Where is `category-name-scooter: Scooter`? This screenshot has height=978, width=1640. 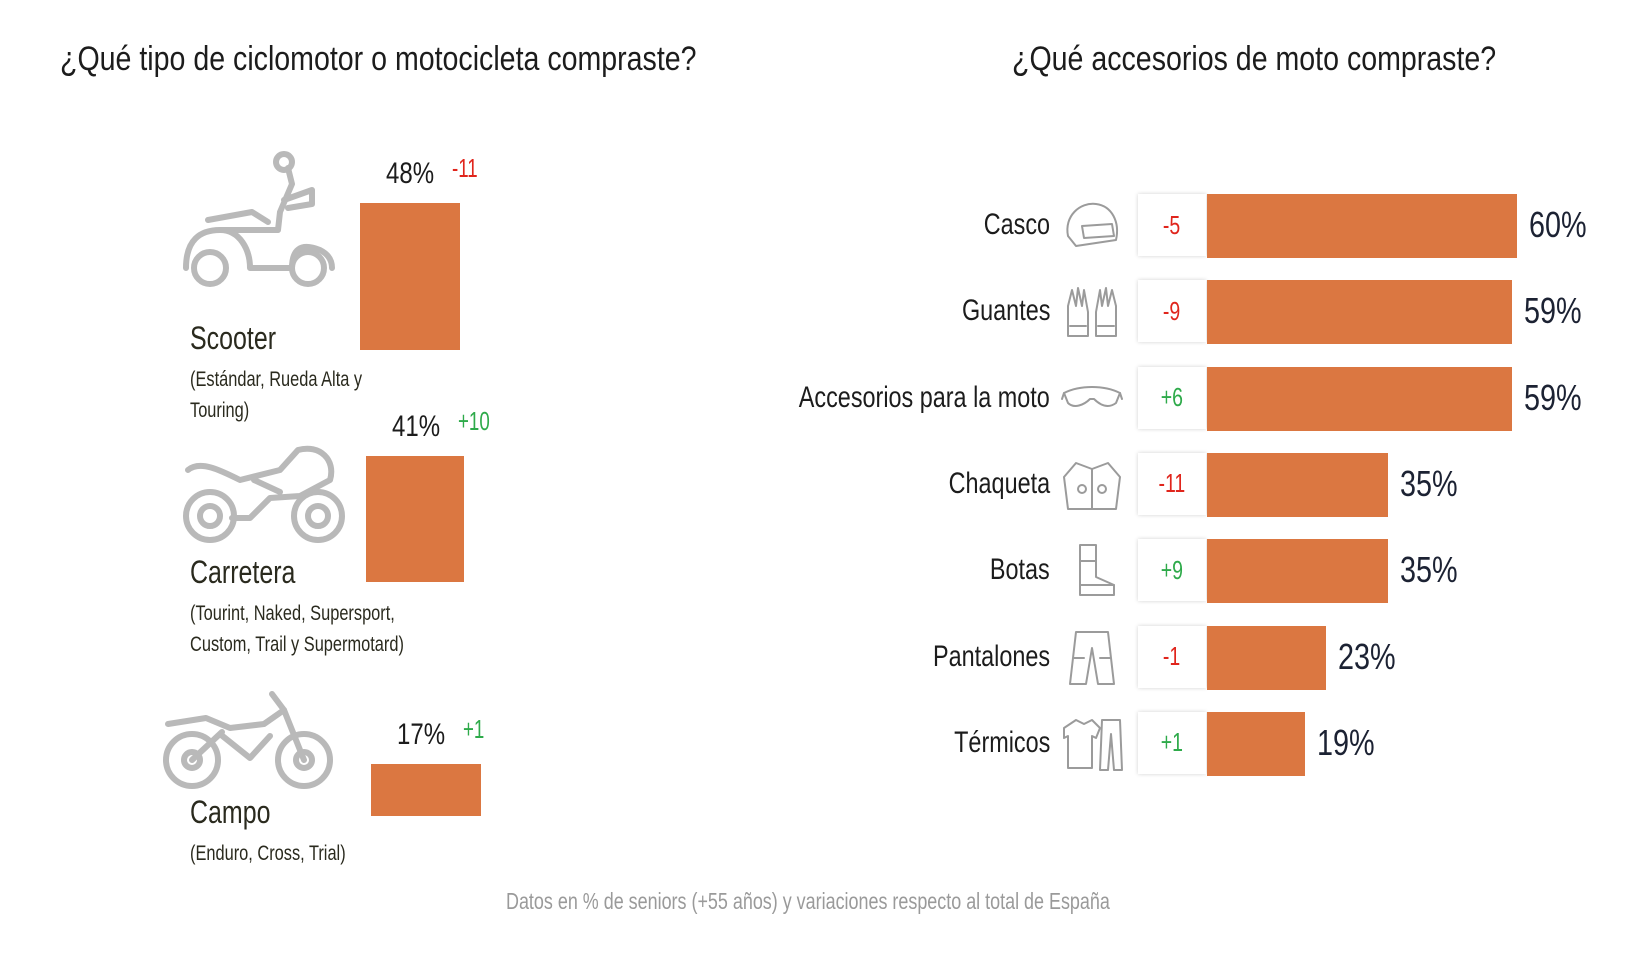
category-name-scooter: Scooter is located at coordinates (233, 338).